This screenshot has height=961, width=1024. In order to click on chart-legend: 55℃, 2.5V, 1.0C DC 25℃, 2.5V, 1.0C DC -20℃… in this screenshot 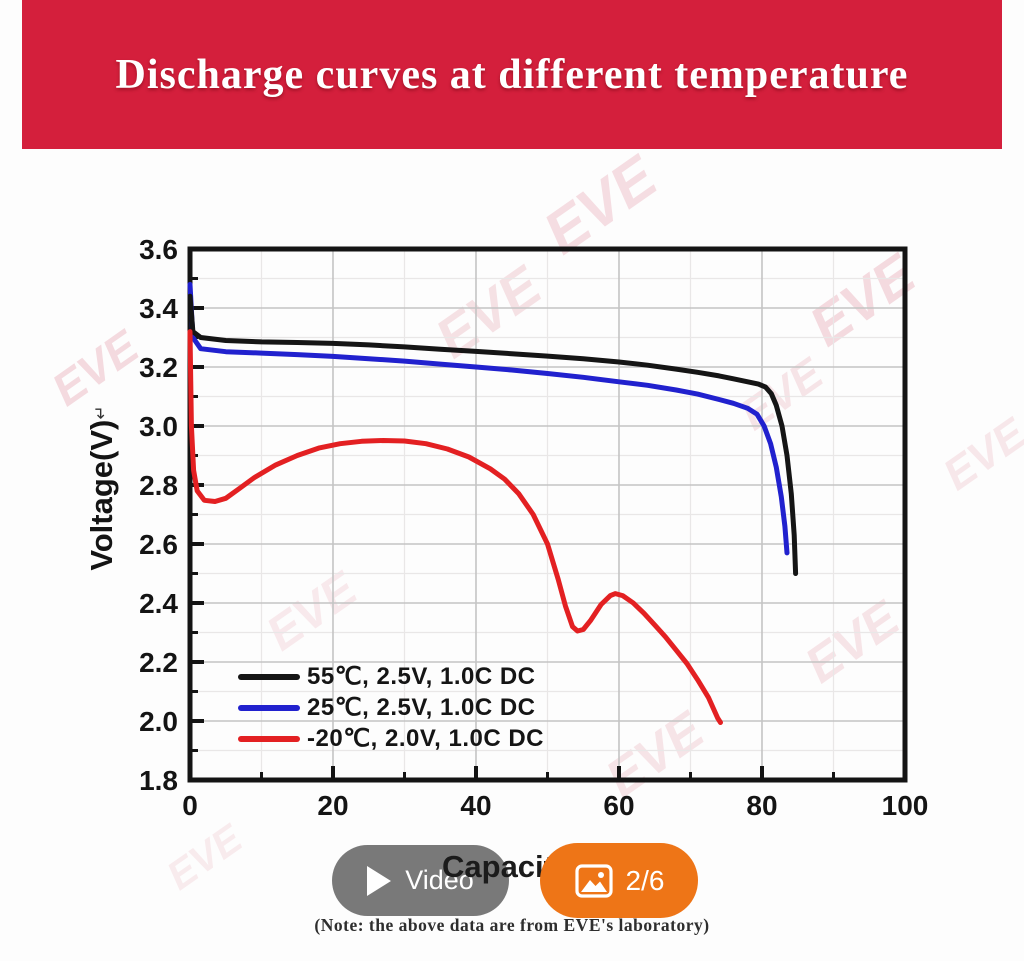, I will do `click(391, 707)`.